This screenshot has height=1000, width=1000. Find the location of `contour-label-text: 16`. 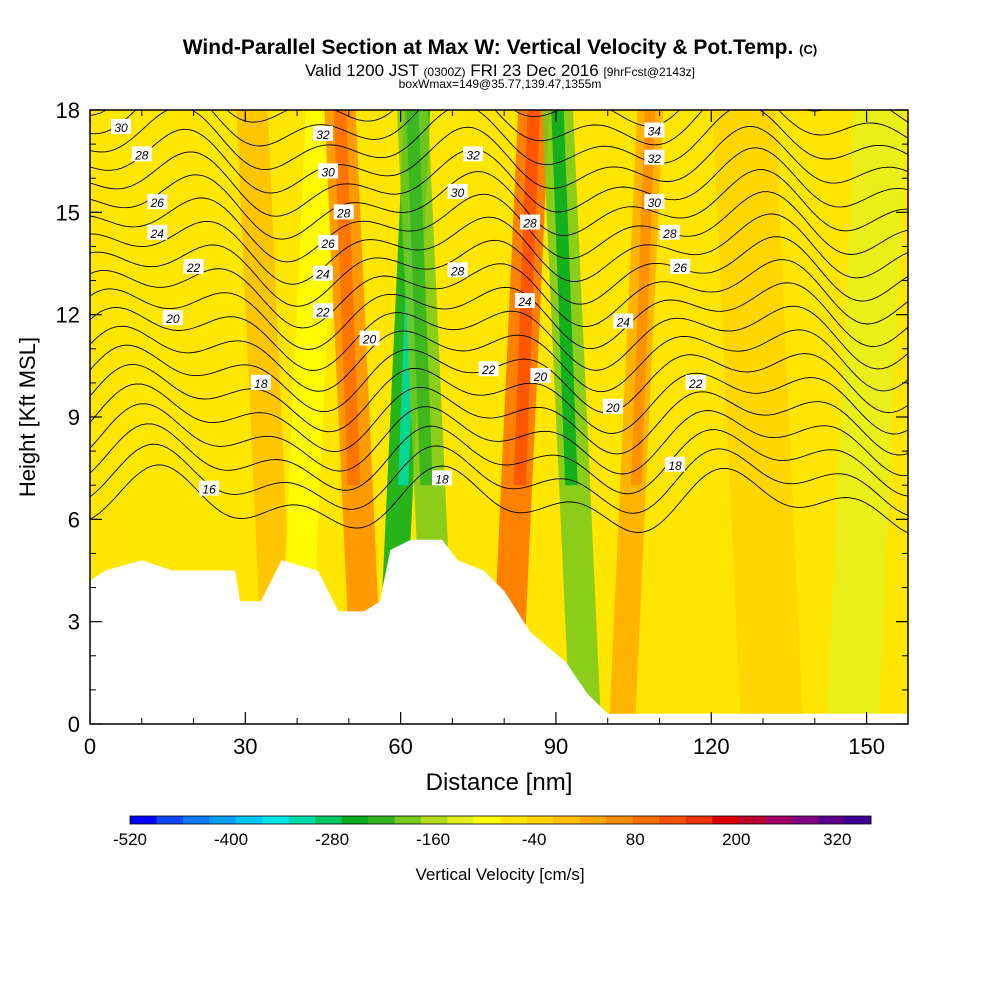

contour-label-text: 16 is located at coordinates (209, 490).